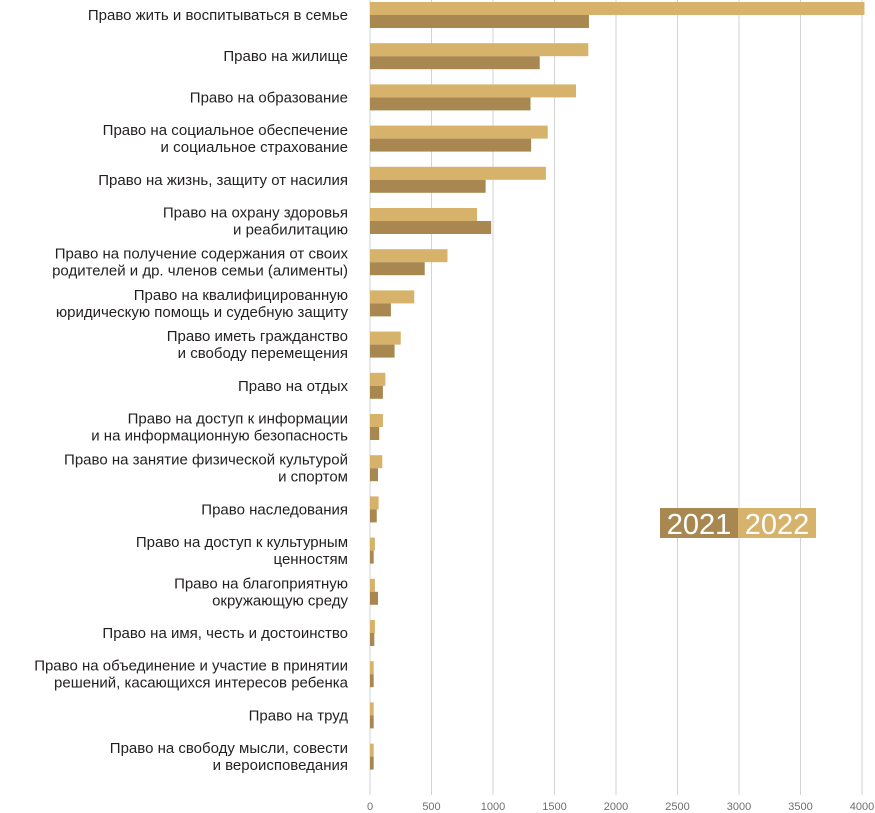  Describe the element at coordinates (274, 509) in the screenshot. I see `category-label: Право наследования` at that location.